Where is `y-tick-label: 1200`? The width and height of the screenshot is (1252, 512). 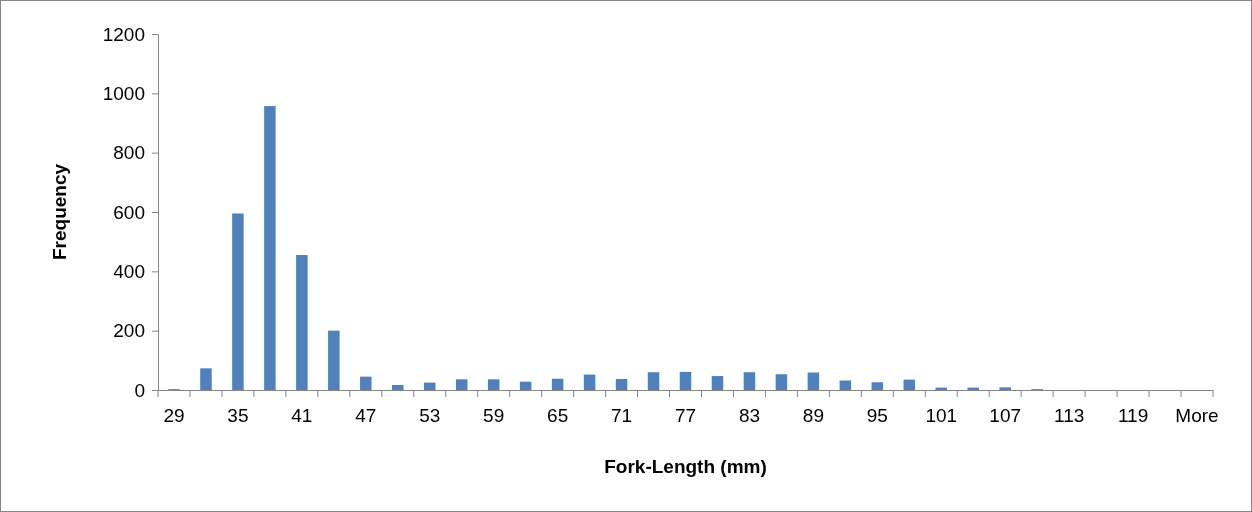 y-tick-label: 1200 is located at coordinates (123, 34).